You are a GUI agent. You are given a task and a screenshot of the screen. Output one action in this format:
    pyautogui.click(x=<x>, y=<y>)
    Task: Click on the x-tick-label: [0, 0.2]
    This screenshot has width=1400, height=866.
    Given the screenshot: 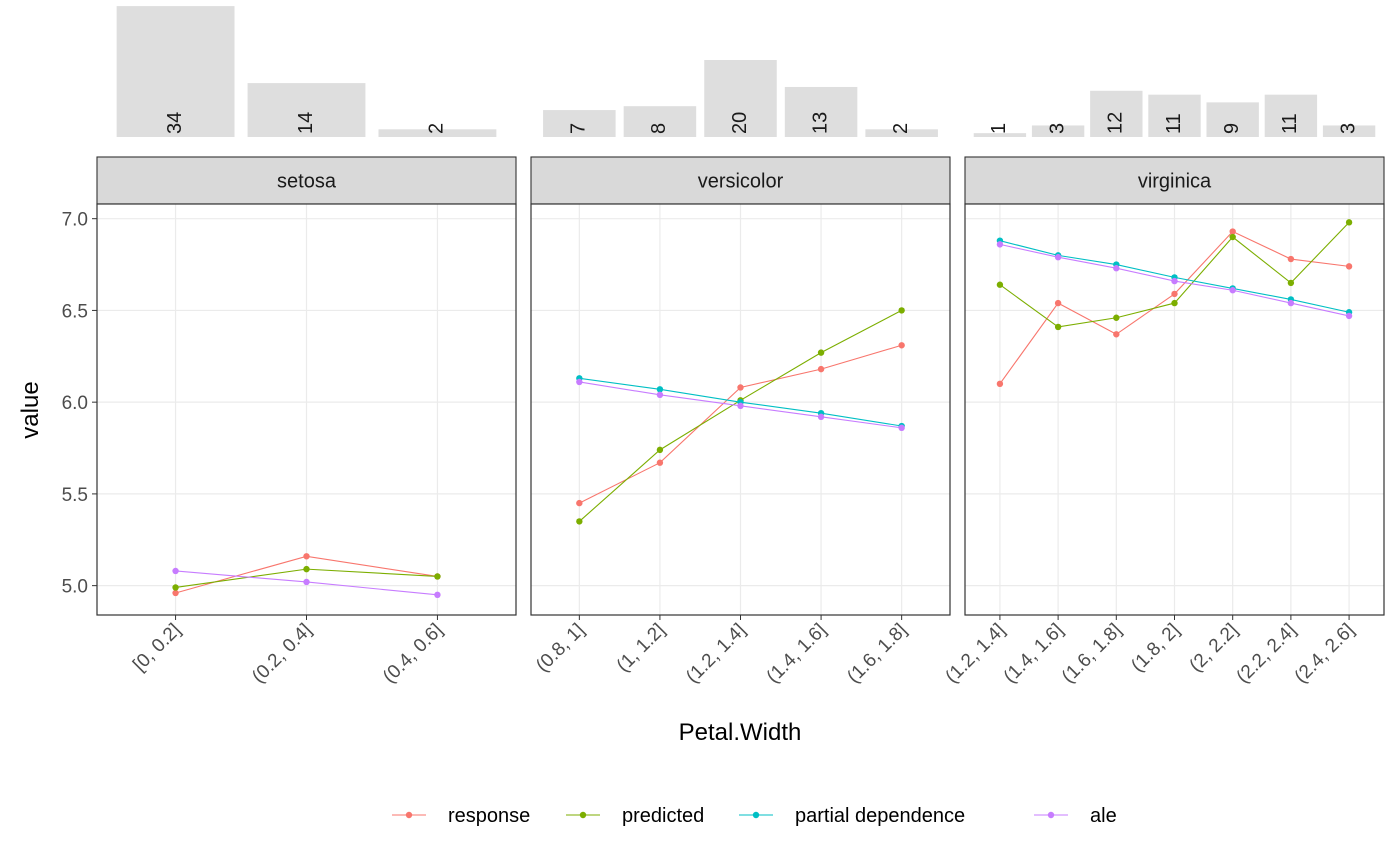 What is the action you would take?
    pyautogui.click(x=157, y=648)
    